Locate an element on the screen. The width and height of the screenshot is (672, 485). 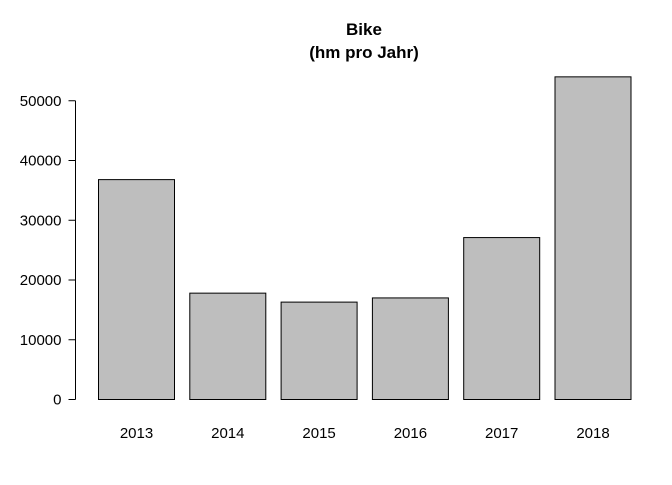
y-tick-label: 30000 is located at coordinates (41, 220).